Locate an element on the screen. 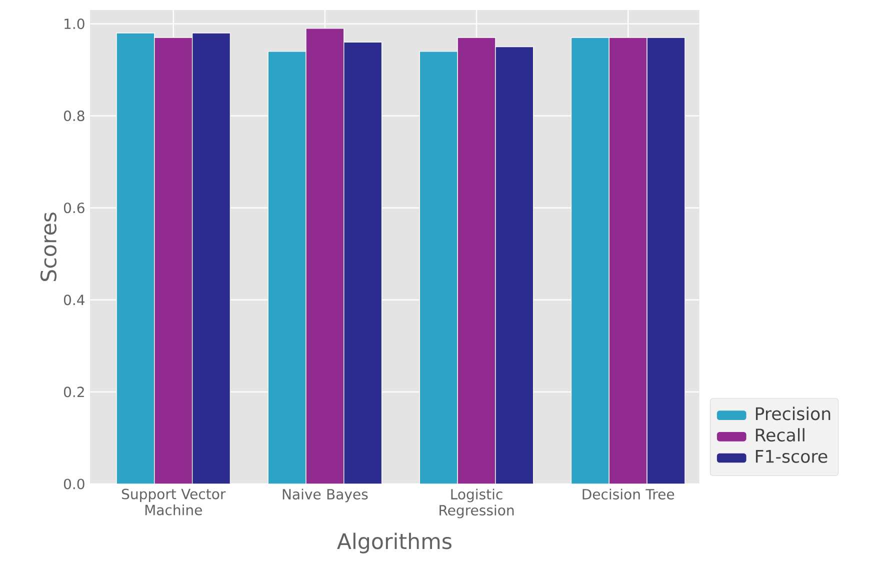 Image resolution: width=875 pixels, height=574 pixels. legend-label: Recall is located at coordinates (780, 435).